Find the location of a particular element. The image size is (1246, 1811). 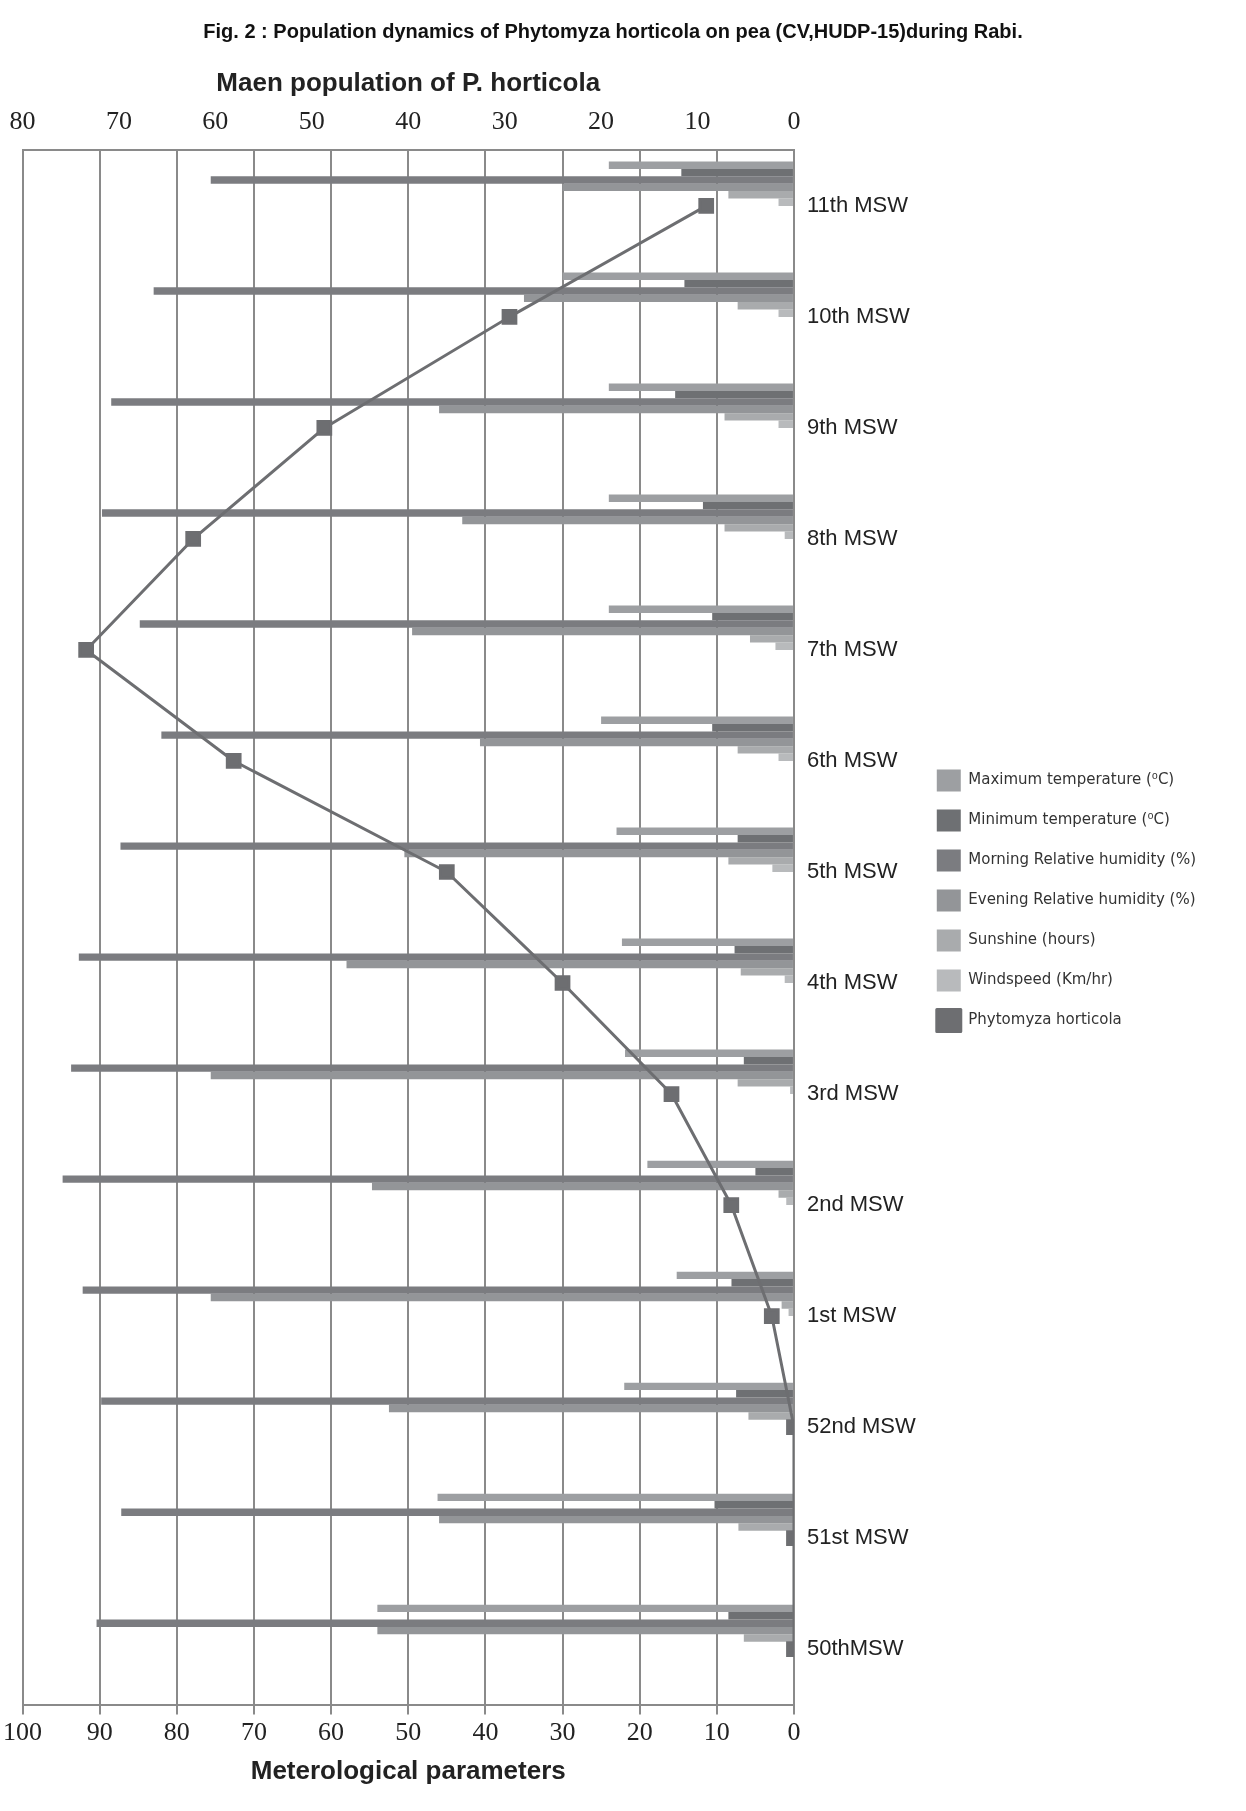

y-tick-label: 8th MSW is located at coordinates (852, 538).